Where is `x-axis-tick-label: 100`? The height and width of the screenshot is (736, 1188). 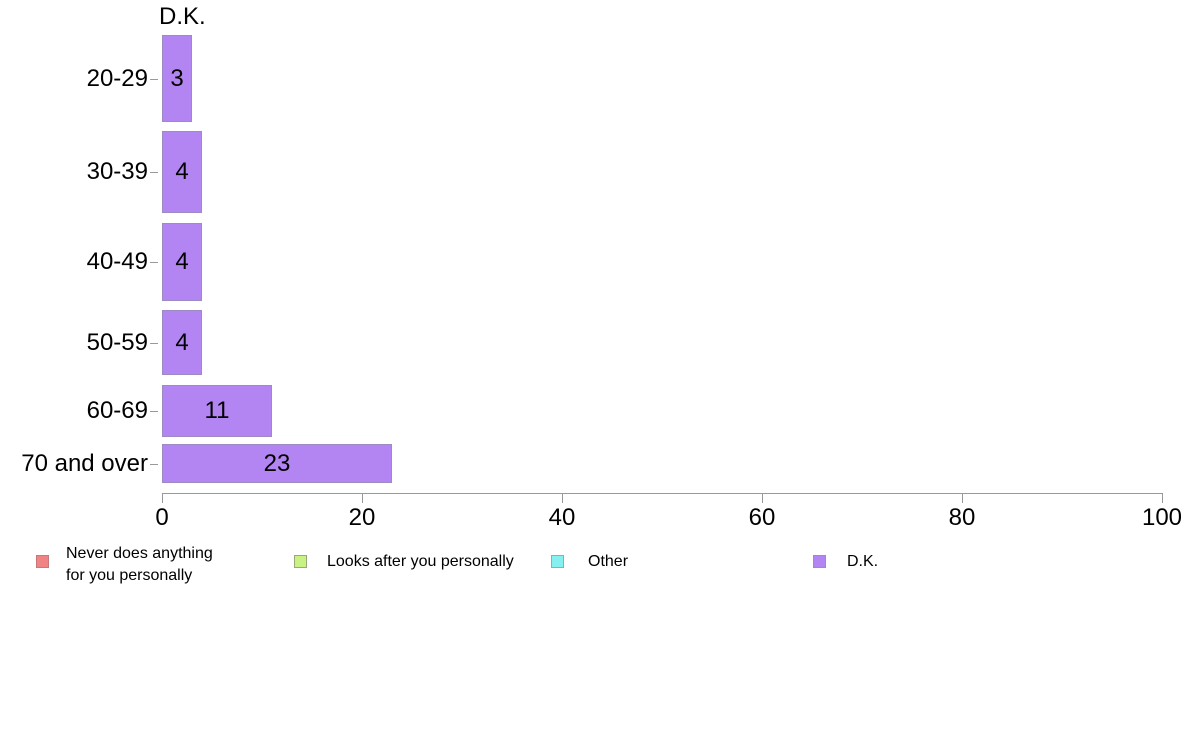
x-axis-tick-label: 100 is located at coordinates (1162, 517).